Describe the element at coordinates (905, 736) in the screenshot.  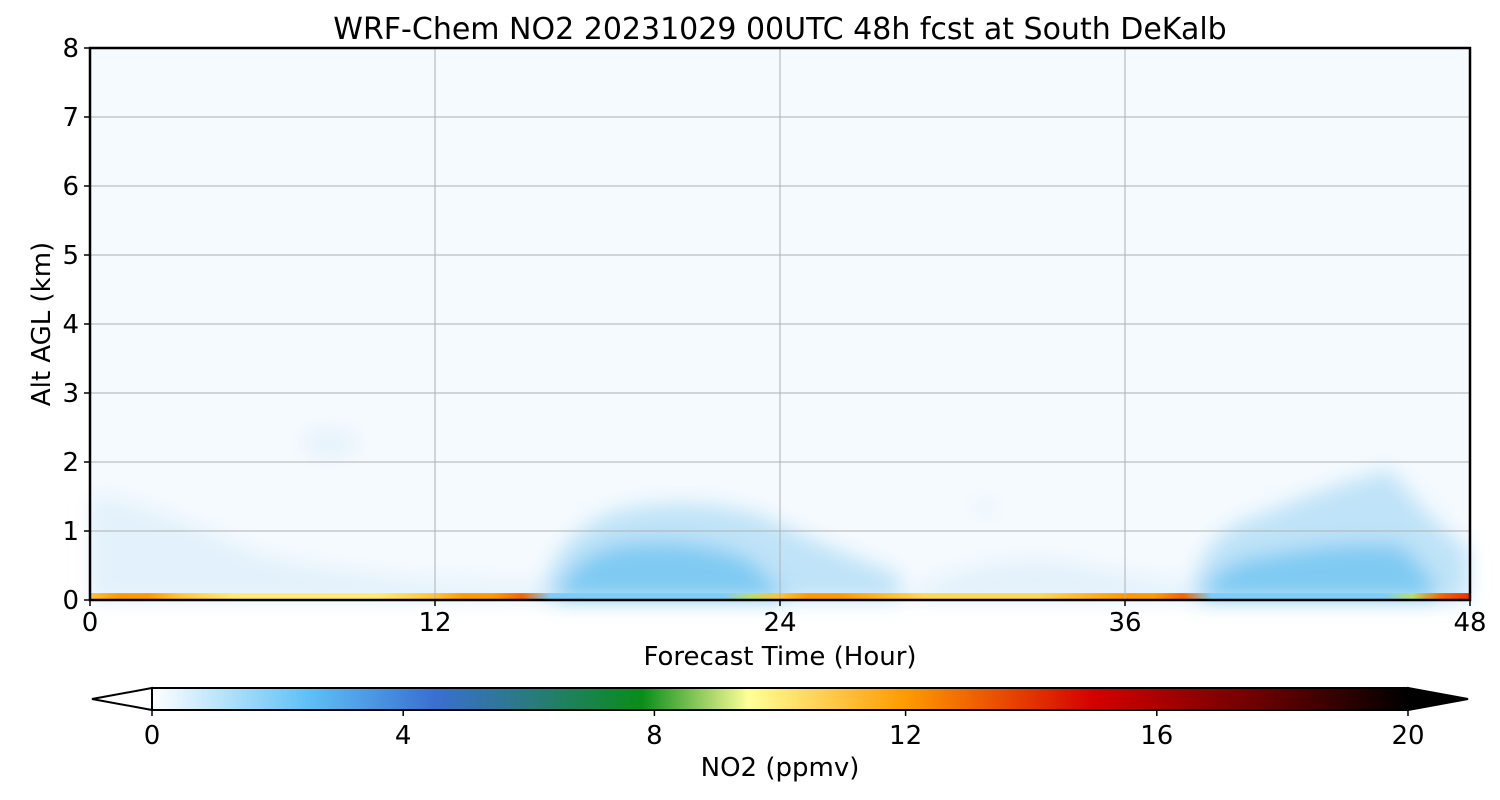
I see `colorbar-tick-label-12: 12` at that location.